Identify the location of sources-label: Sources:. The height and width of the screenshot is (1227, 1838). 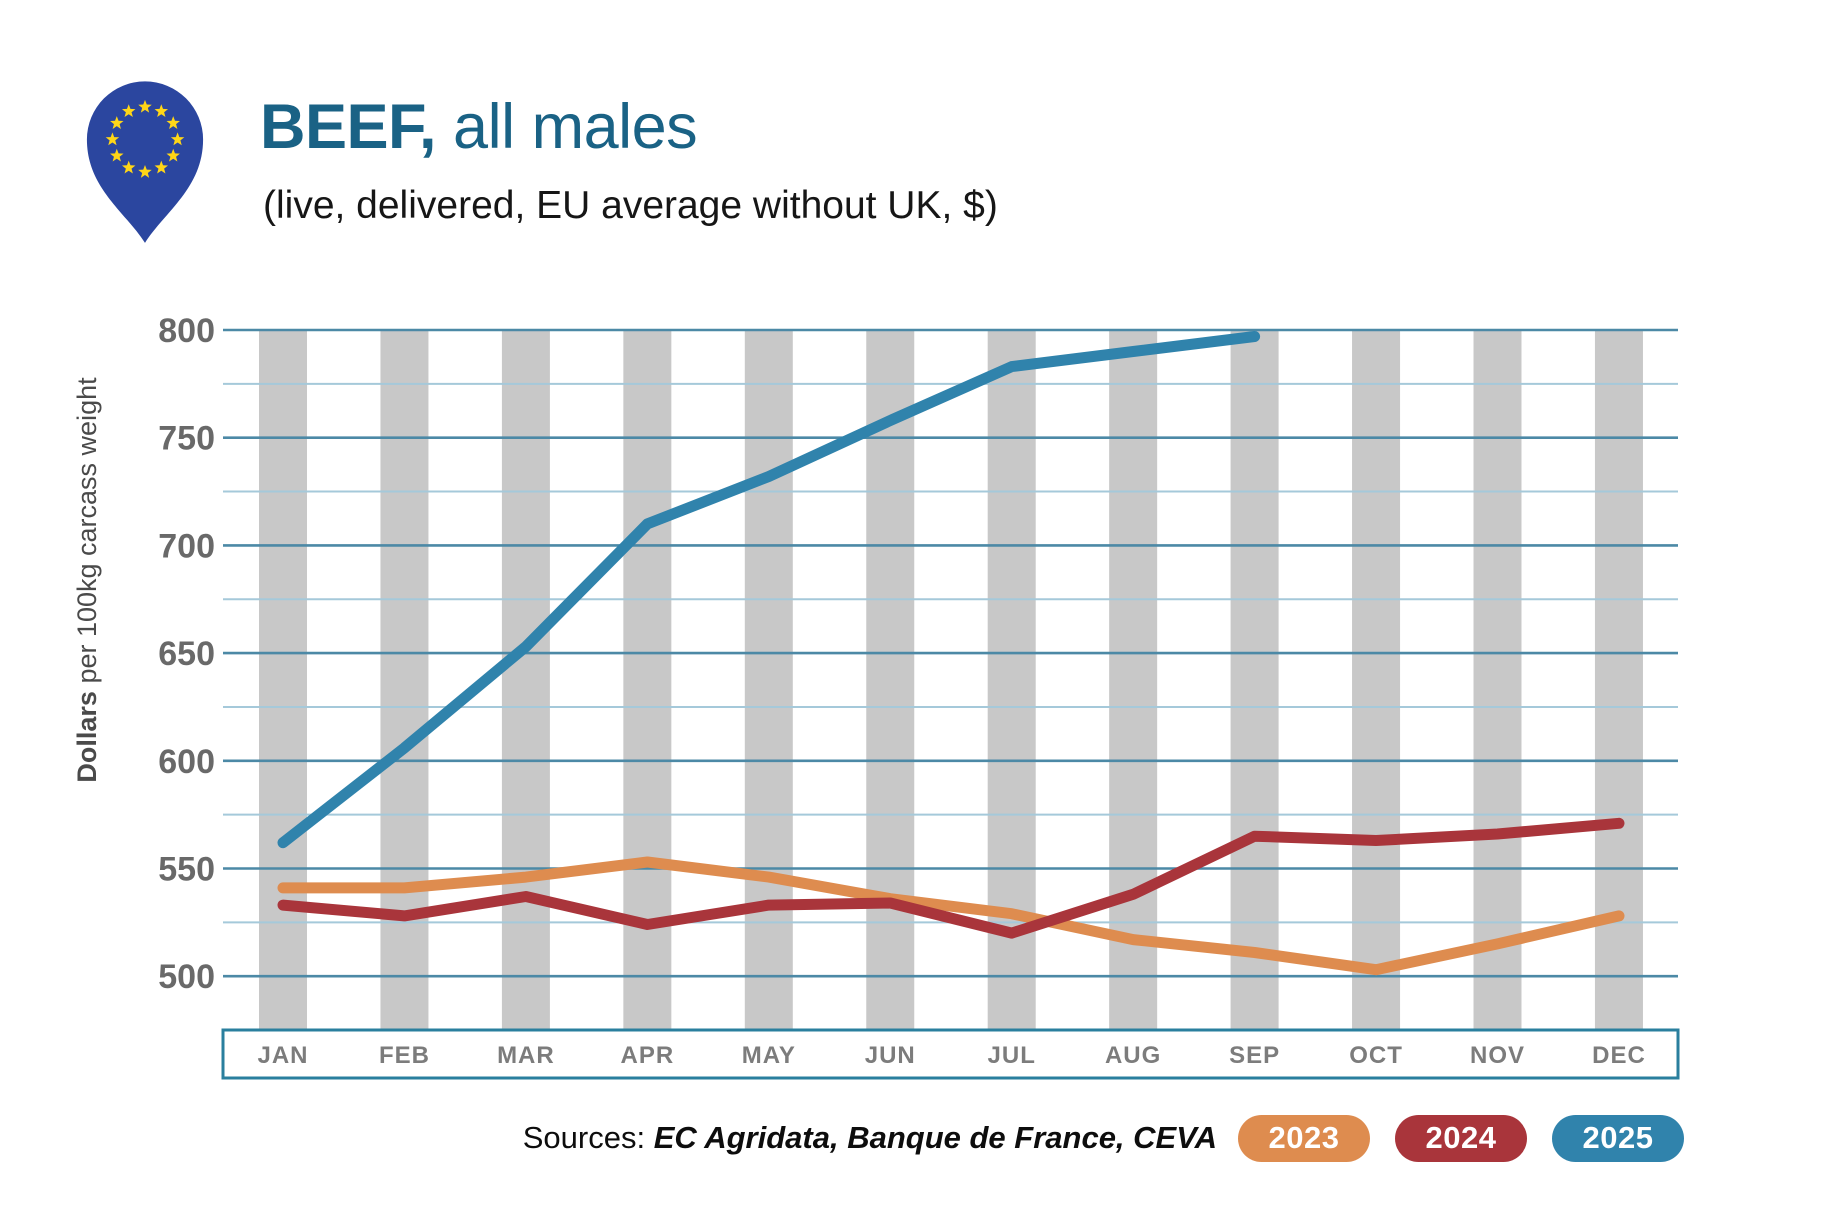
(584, 1137).